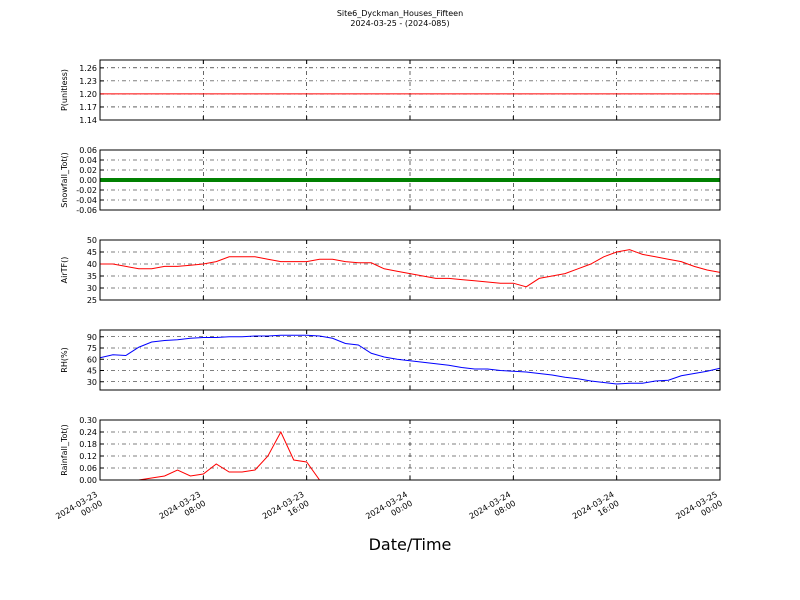  What do you see at coordinates (699, 510) in the screenshot?
I see `x-tick-label: 2024-03-2500:00` at bounding box center [699, 510].